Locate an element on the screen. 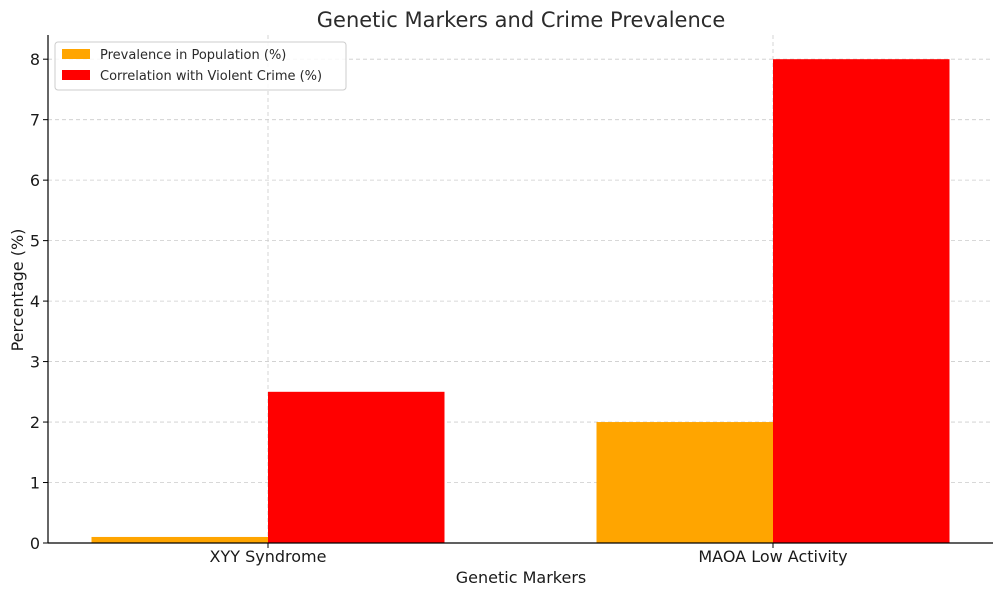  legend-label-violent-crime: Correlation with Violent Crime (%) is located at coordinates (211, 76).